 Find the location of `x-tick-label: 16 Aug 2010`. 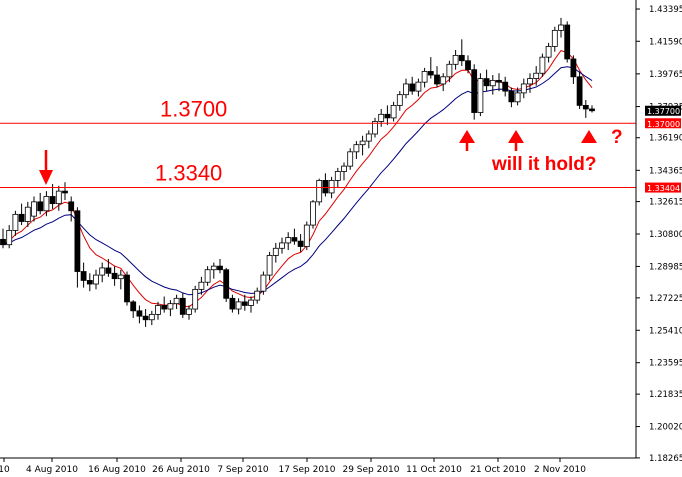

x-tick-label: 16 Aug 2010 is located at coordinates (117, 470).